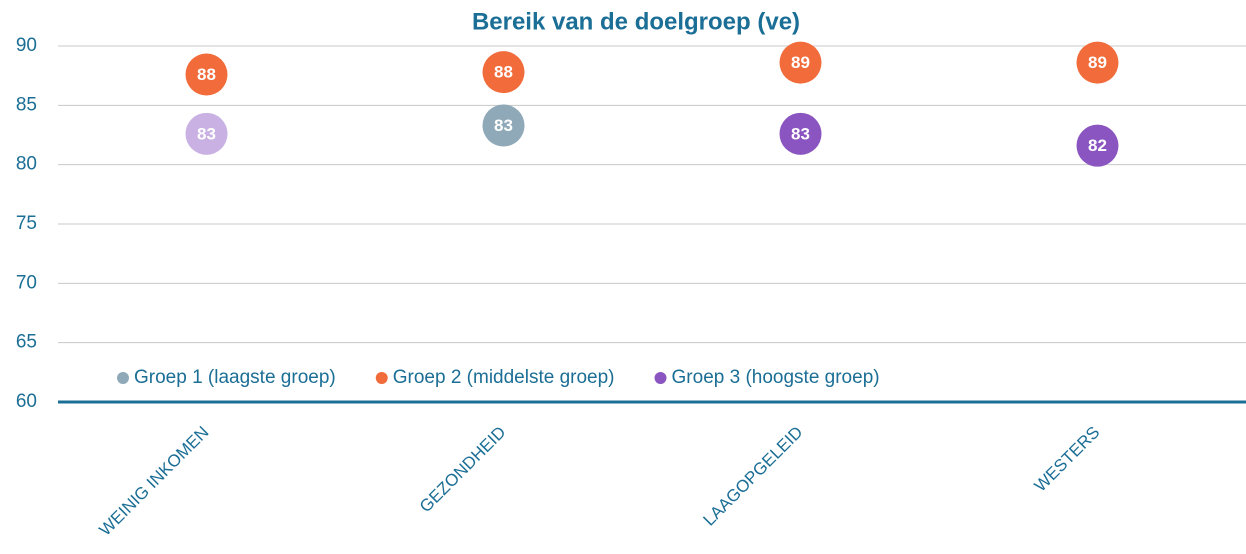 This screenshot has height=554, width=1246. Describe the element at coordinates (636, 21) in the screenshot. I see `chart-title: Bereik van de doelgroep (ve)` at that location.